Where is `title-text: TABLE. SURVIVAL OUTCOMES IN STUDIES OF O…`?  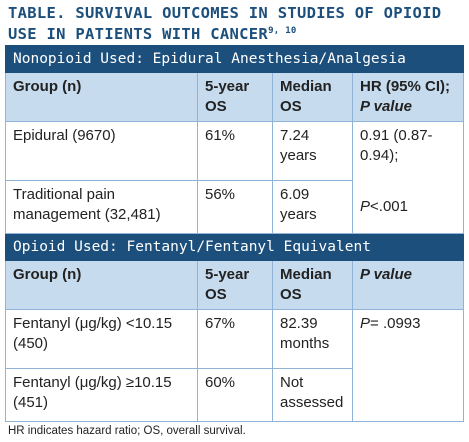 title-text: TABLE. SURVIVAL OUTCOMES IN STUDIES OF O… is located at coordinates (225, 24).